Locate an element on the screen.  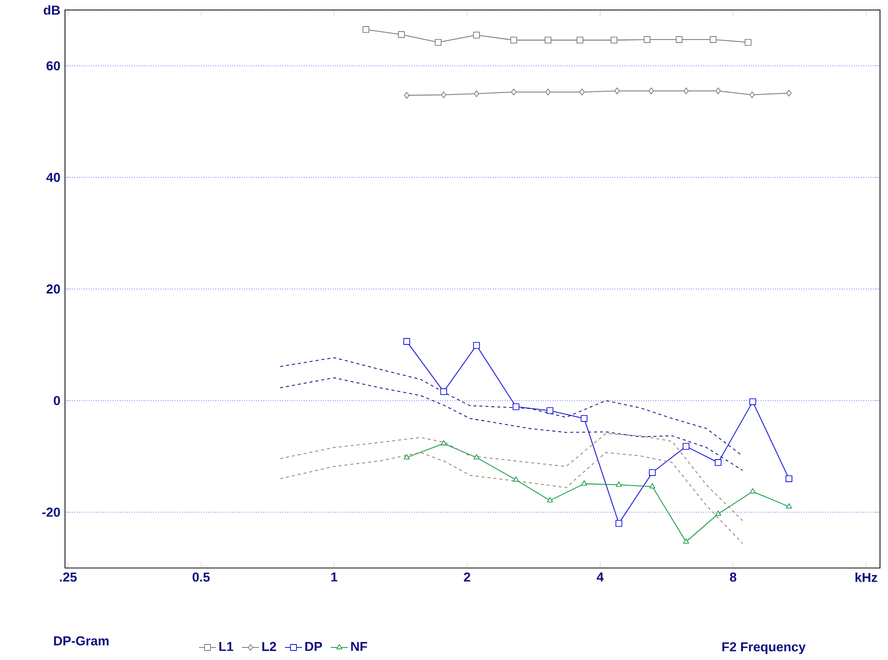
y-tick-label: 0 is located at coordinates (57, 401).